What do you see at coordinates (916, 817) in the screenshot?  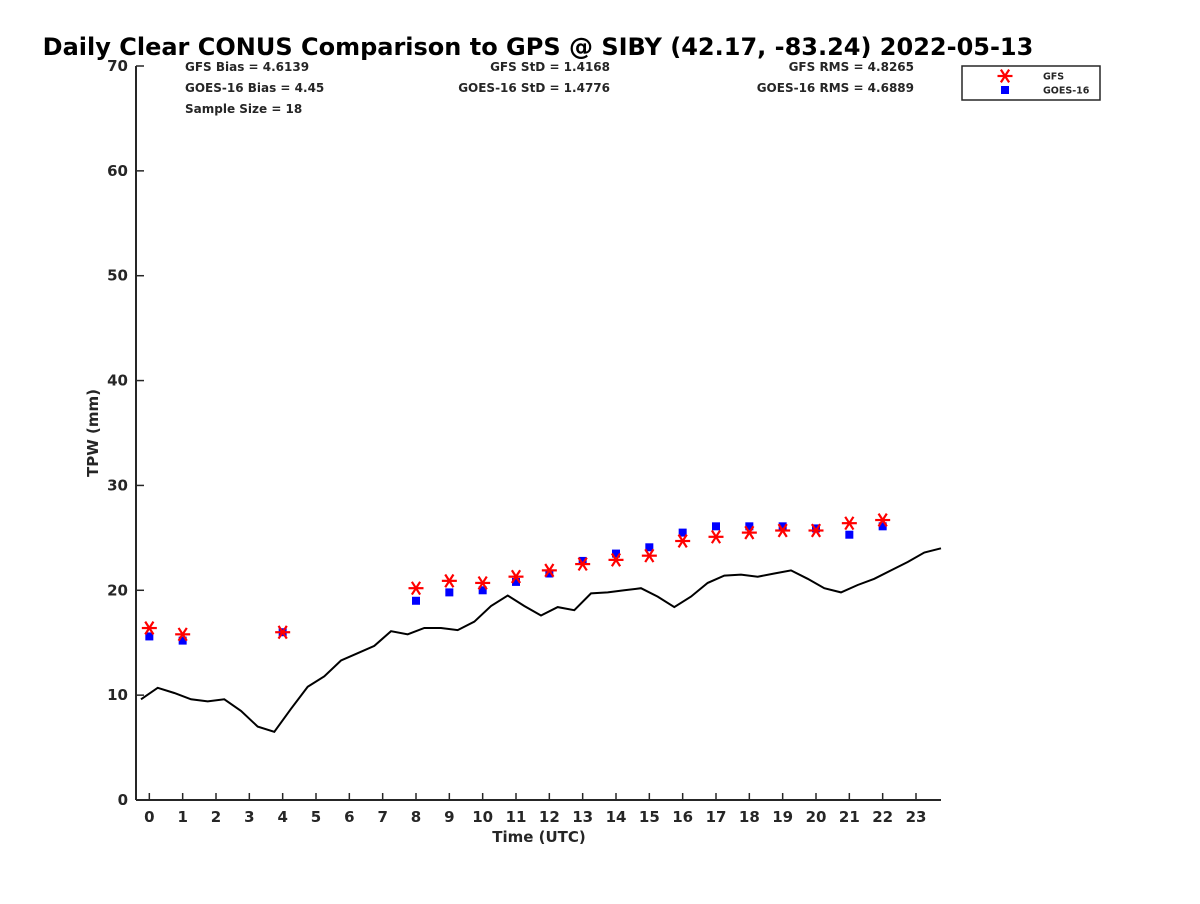 I see `x-tick-label: 23` at bounding box center [916, 817].